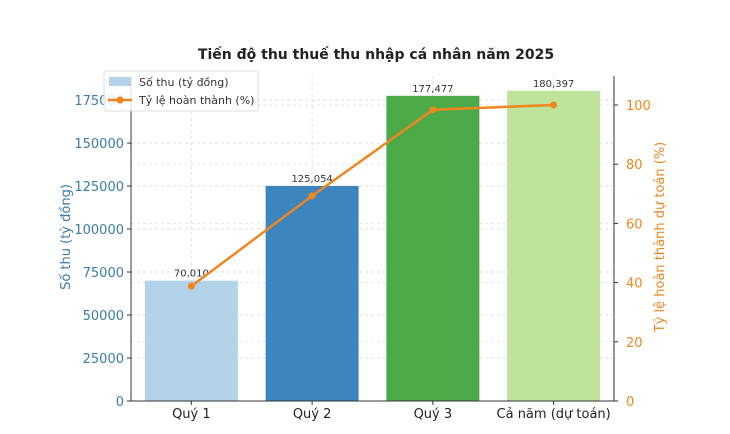  What do you see at coordinates (630, 402) in the screenshot?
I see `y2-tick-label: 0` at bounding box center [630, 402].